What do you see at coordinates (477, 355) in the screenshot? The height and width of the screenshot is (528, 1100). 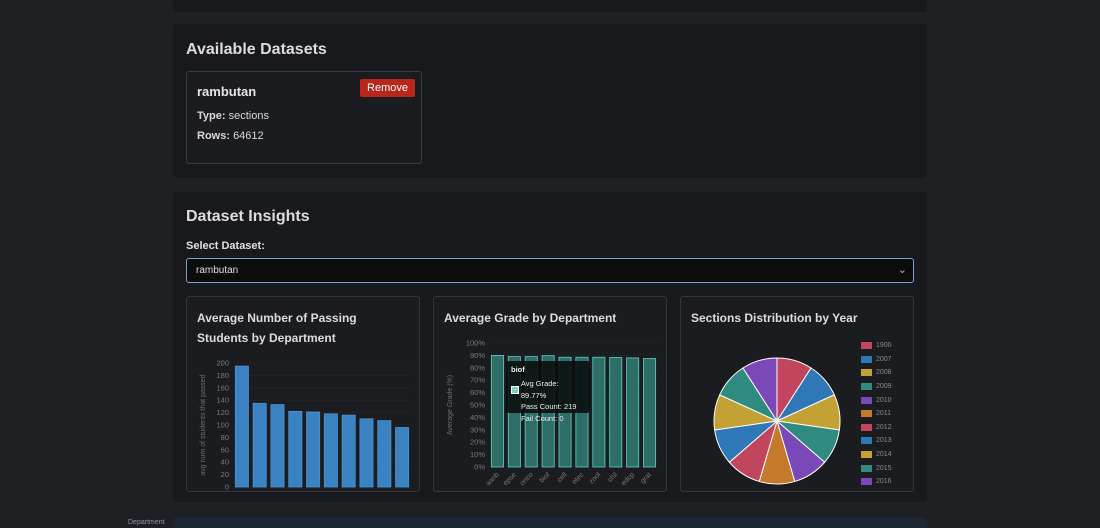 I see `y-tick-label: 90%` at bounding box center [477, 355].